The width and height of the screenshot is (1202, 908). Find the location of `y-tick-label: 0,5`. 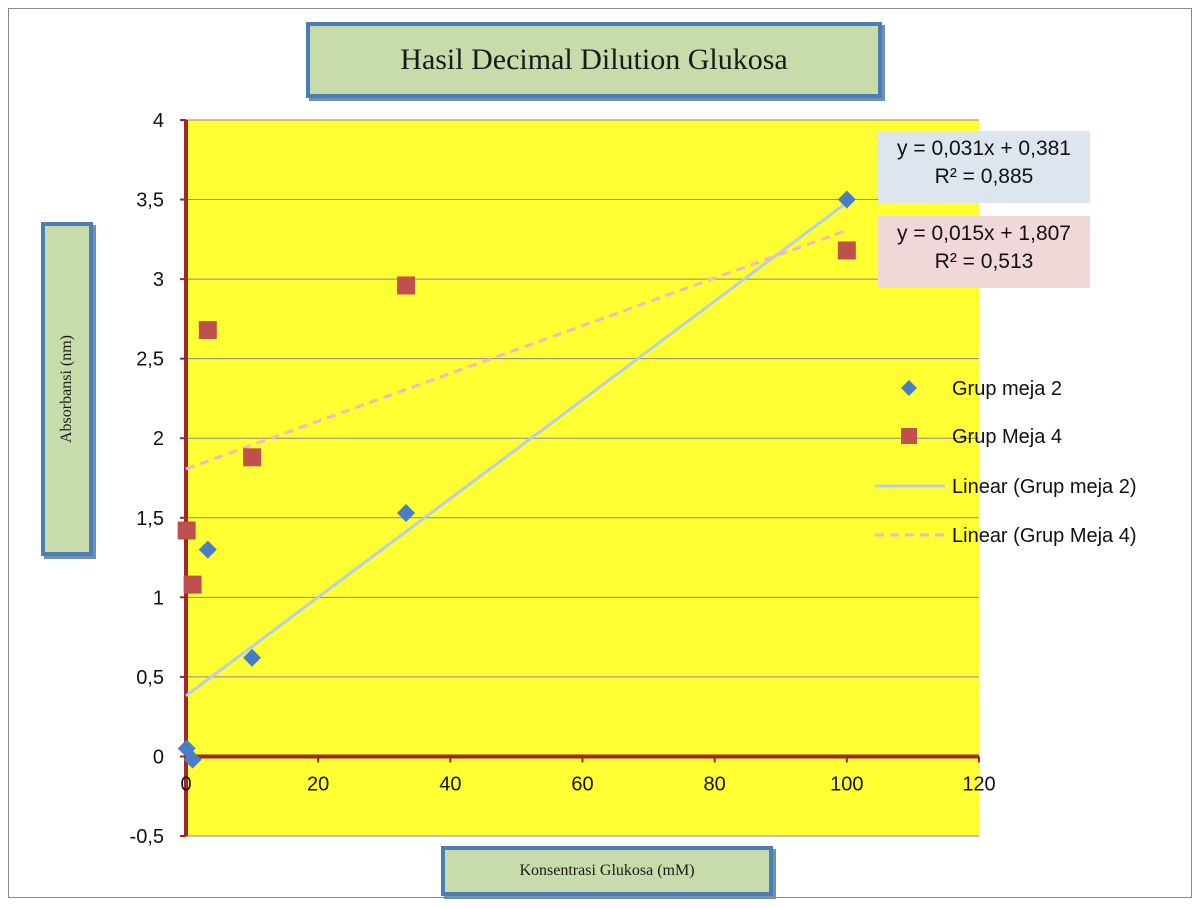

y-tick-label: 0,5 is located at coordinates (150, 678).